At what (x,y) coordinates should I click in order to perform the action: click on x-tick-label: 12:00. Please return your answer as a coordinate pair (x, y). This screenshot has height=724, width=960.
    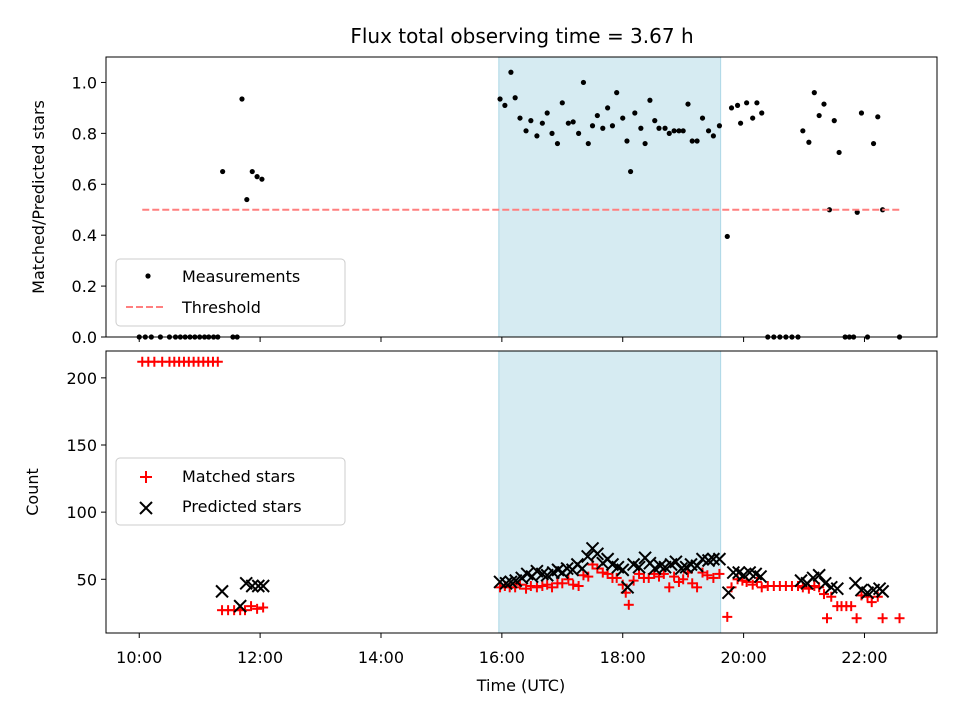
    Looking at the image, I should click on (260, 657).